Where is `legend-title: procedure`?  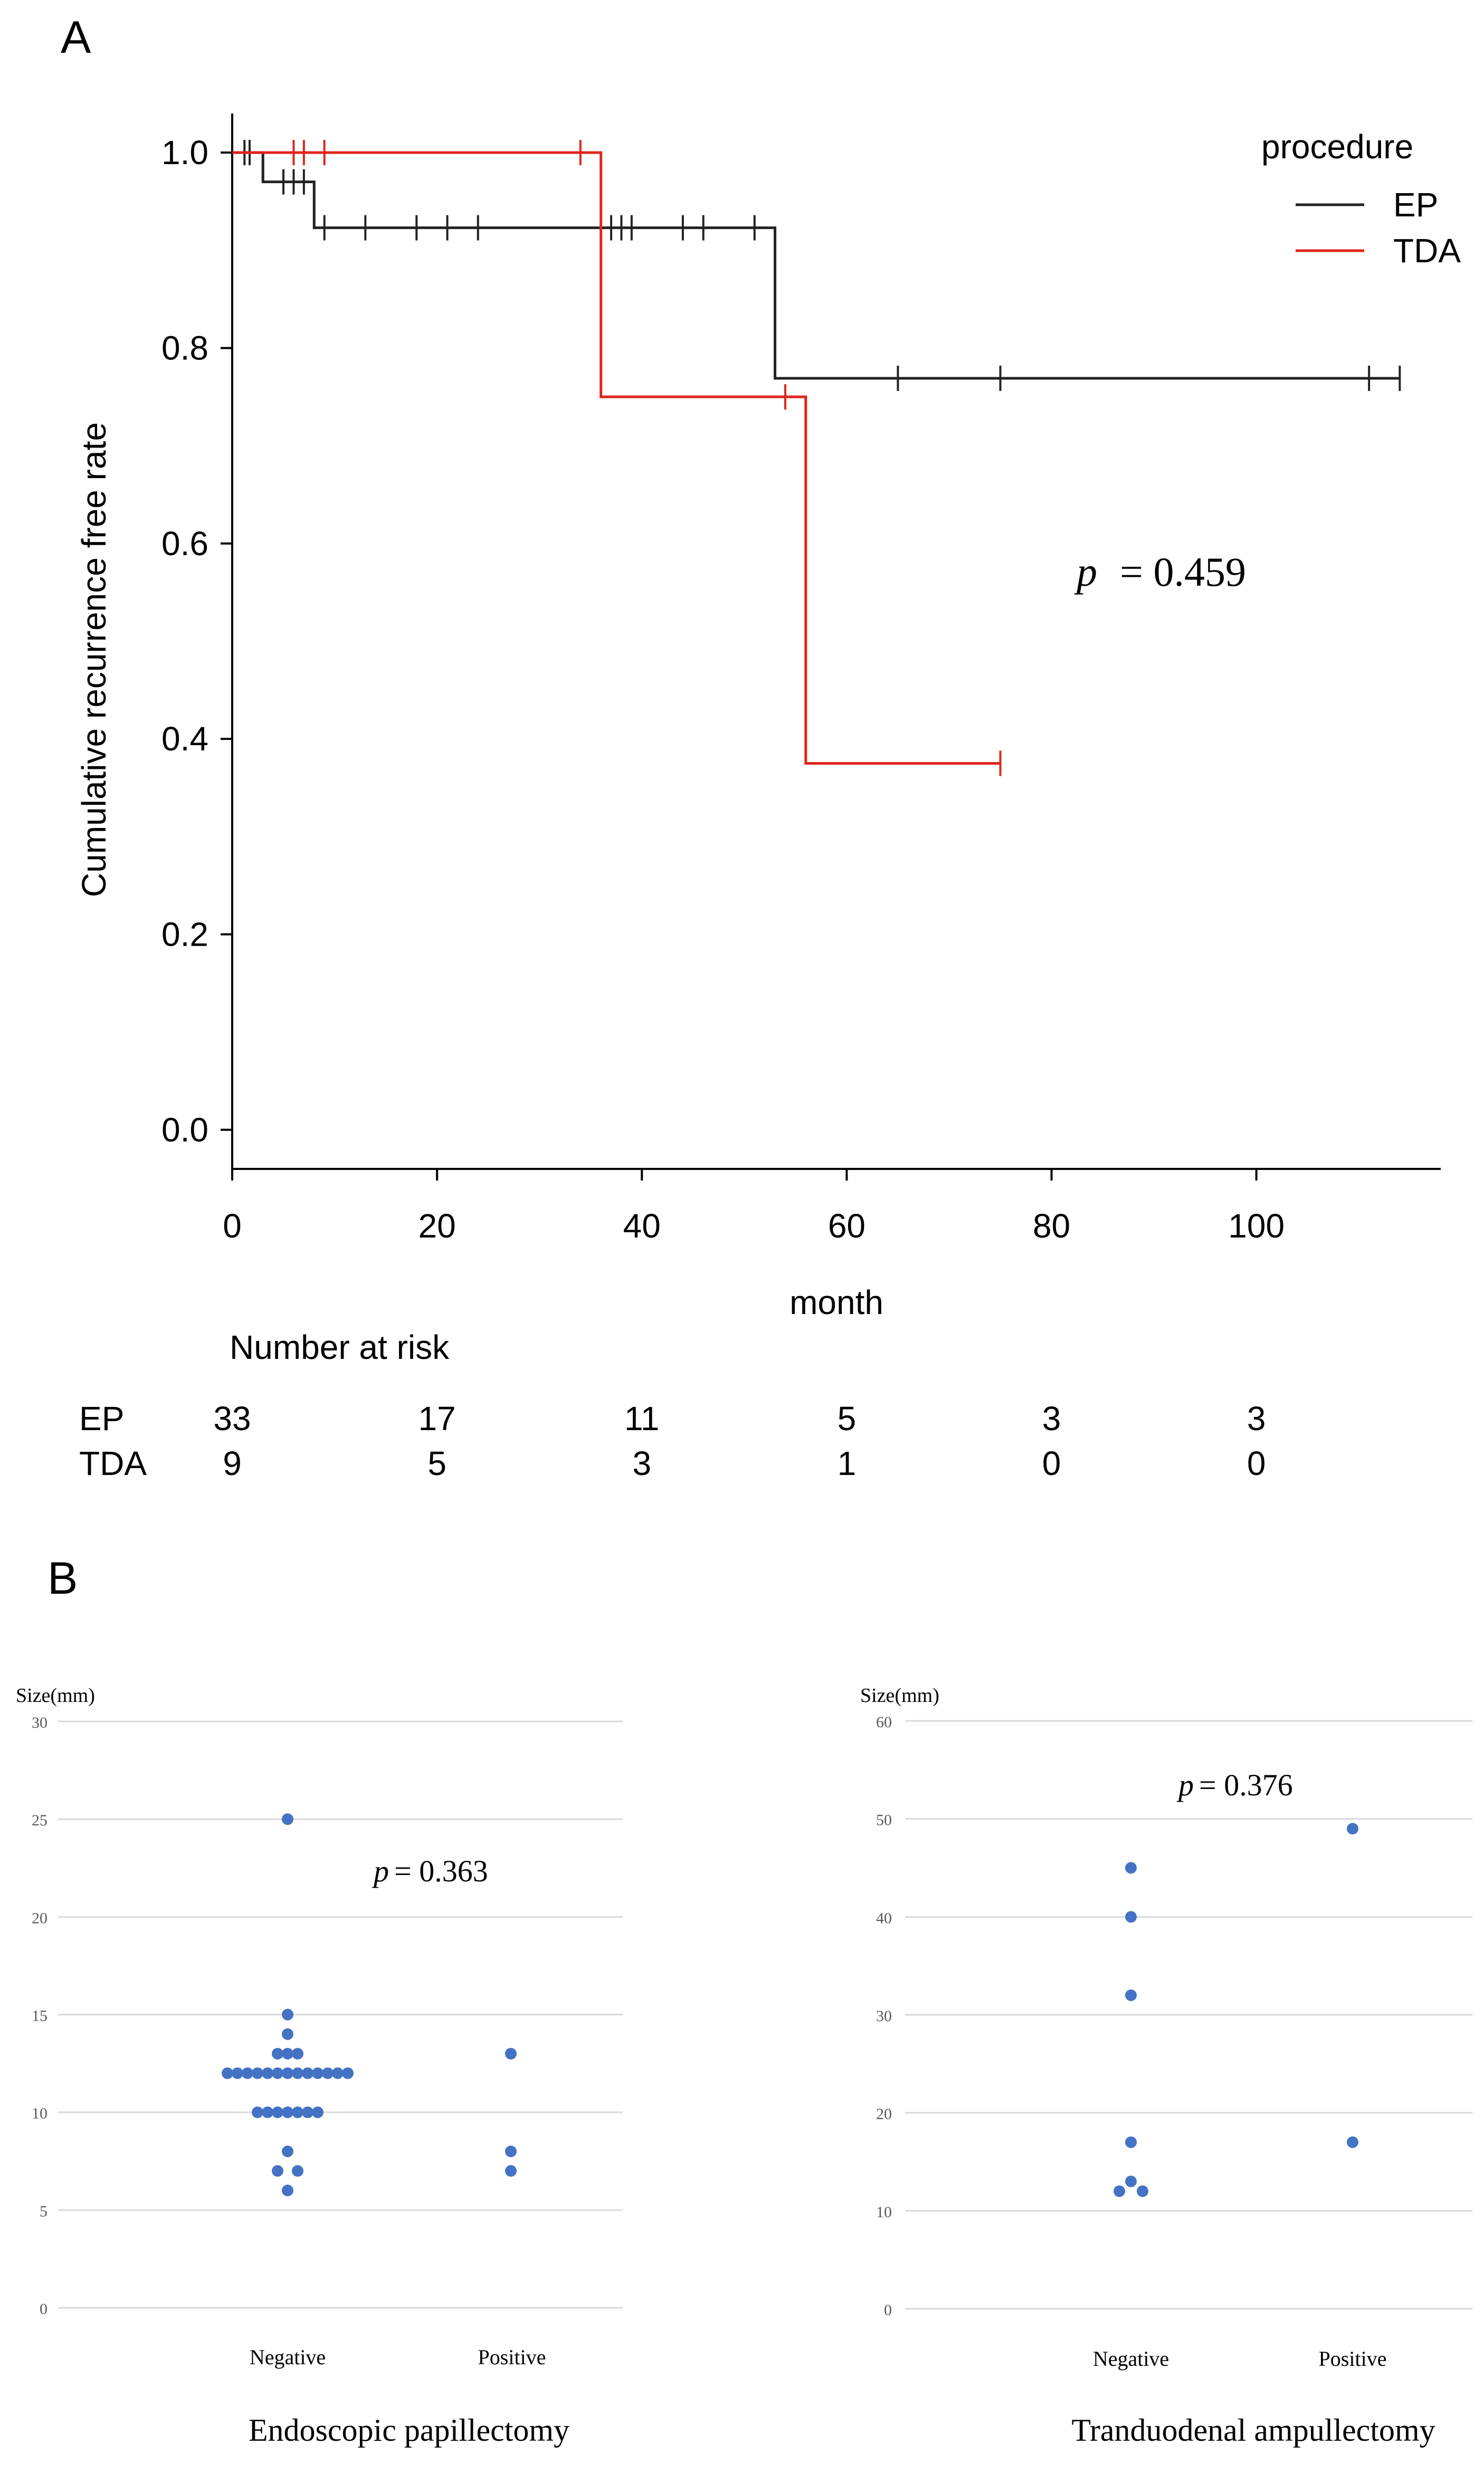 legend-title: procedure is located at coordinates (1337, 147).